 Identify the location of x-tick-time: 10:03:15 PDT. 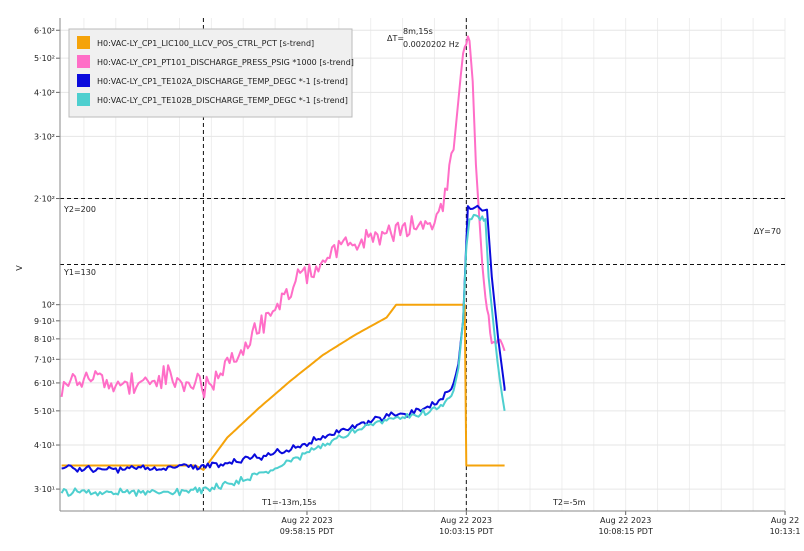
(466, 531).